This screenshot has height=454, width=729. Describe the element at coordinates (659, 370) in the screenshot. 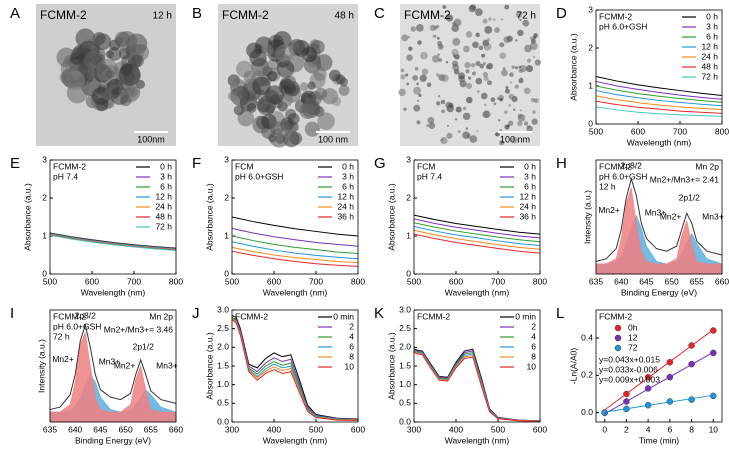

I see `fit-line` at that location.